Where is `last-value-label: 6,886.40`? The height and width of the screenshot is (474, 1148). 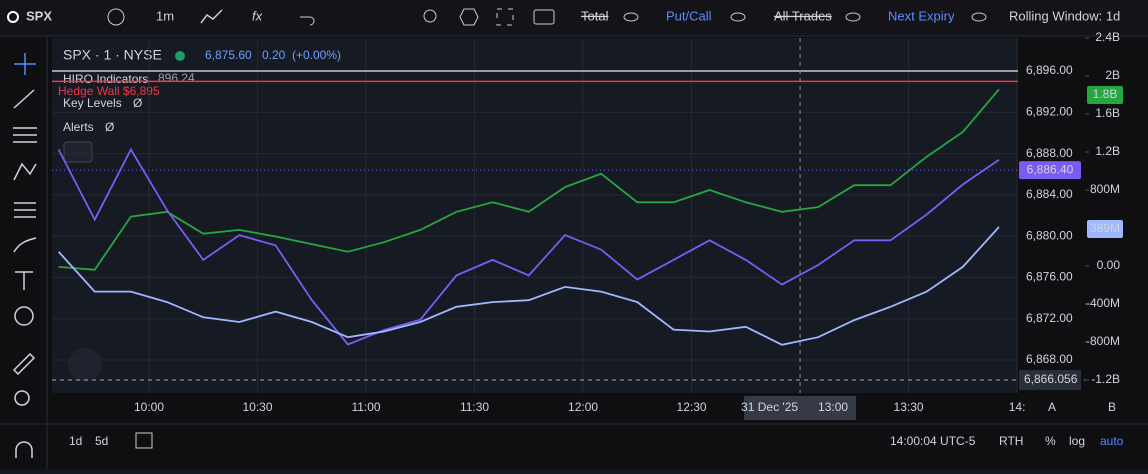
last-value-label: 6,886.40 is located at coordinates (1050, 169).